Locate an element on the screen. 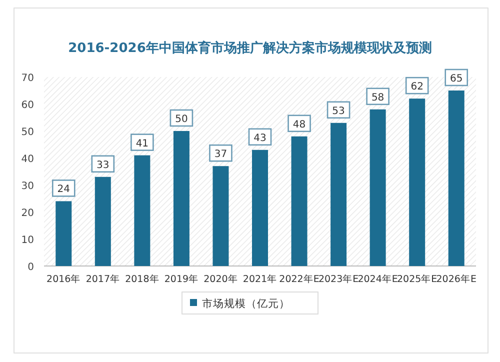 This screenshot has width=500, height=362. data-label: 50 is located at coordinates (181, 119).